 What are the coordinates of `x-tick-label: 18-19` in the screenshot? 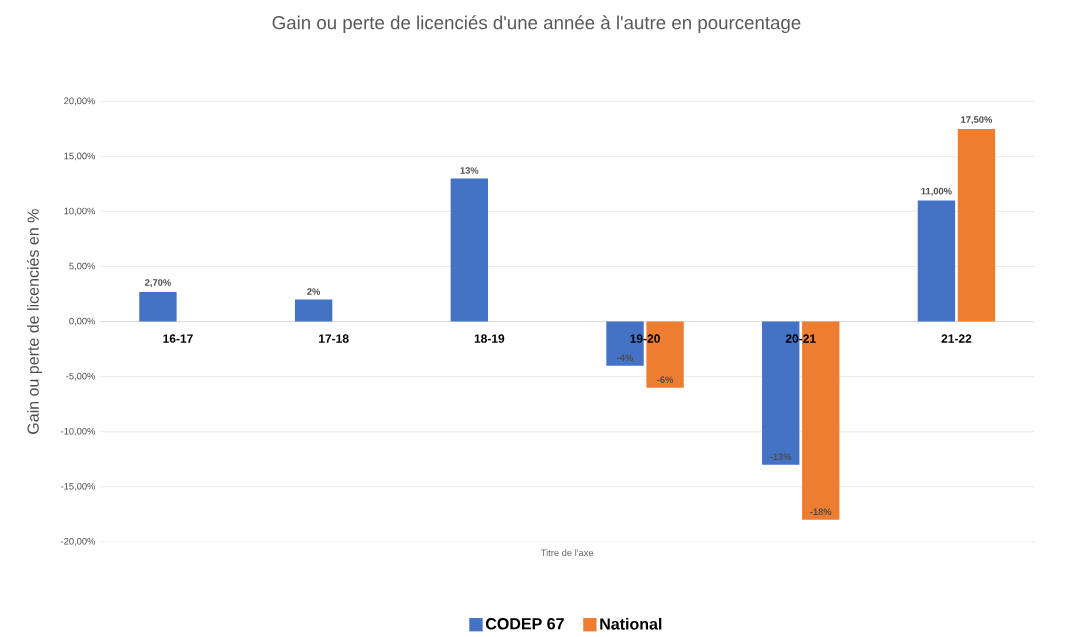 It's located at (489, 338).